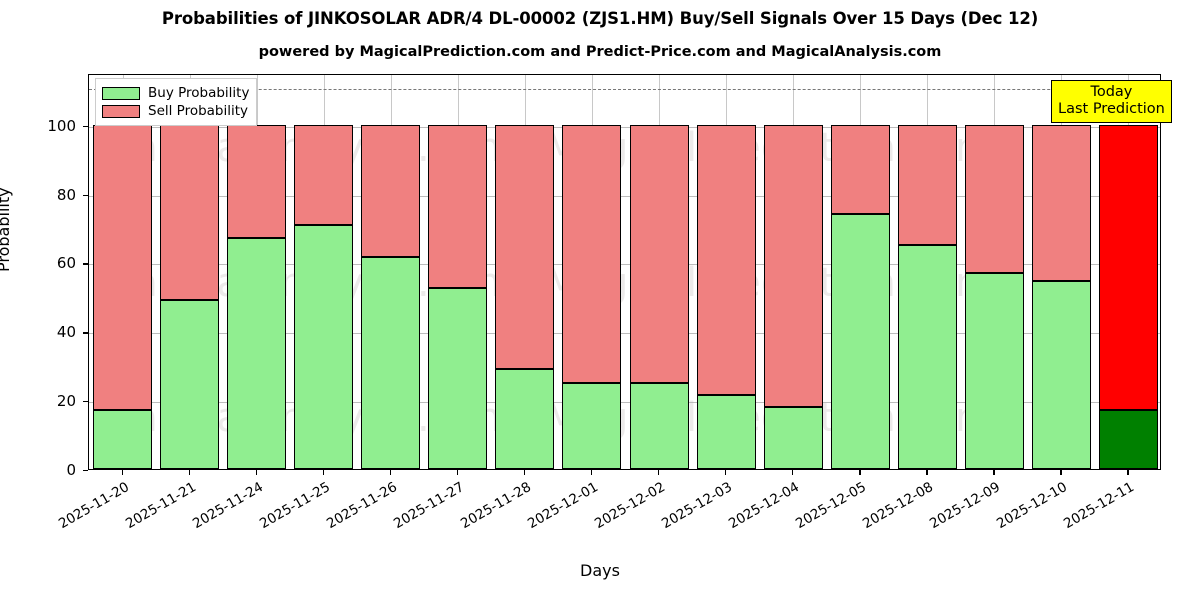  I want to click on legend-item-sell: Sell Probability, so click(175, 111).